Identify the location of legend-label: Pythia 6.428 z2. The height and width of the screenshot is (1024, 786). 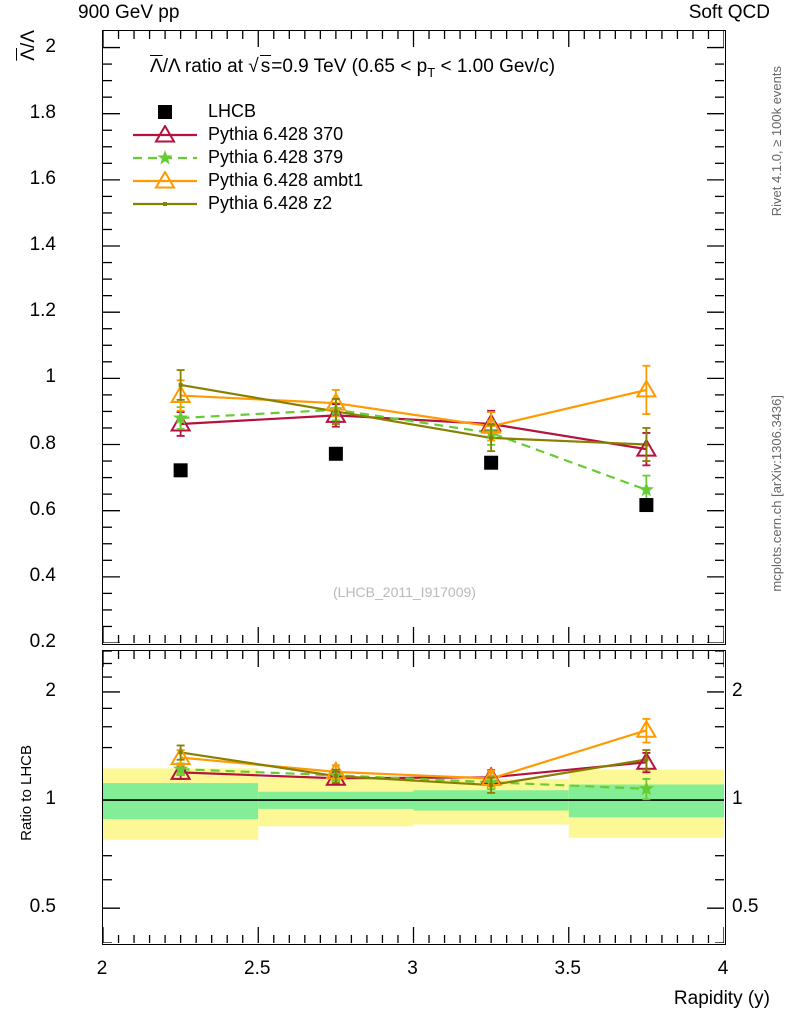
(270, 203).